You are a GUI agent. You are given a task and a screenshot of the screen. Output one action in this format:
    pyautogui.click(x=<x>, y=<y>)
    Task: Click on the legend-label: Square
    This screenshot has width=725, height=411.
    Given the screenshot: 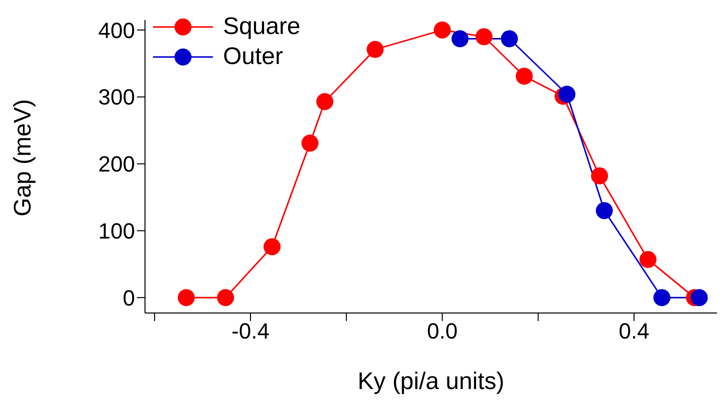 What is the action you would take?
    pyautogui.click(x=261, y=27)
    